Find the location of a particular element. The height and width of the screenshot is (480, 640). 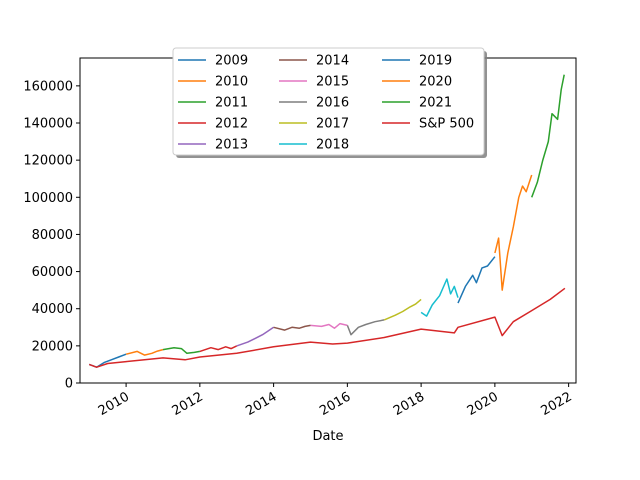

y-tick-label: 80000 is located at coordinates (52, 235).